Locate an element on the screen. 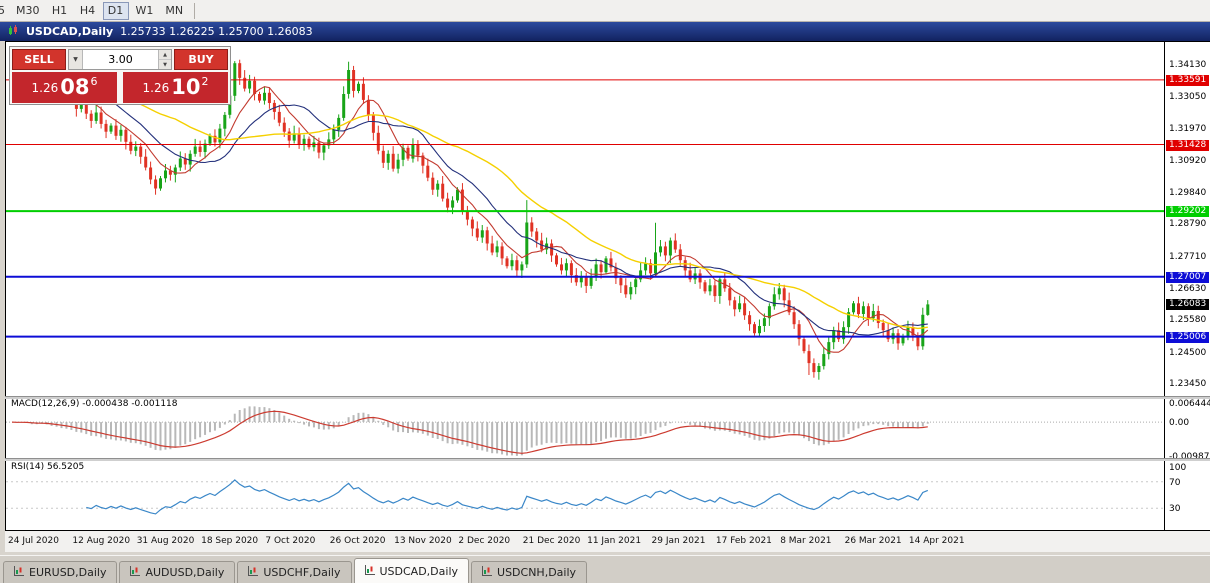  volume-control: ▼ ▲ ▼ is located at coordinates (120, 59).